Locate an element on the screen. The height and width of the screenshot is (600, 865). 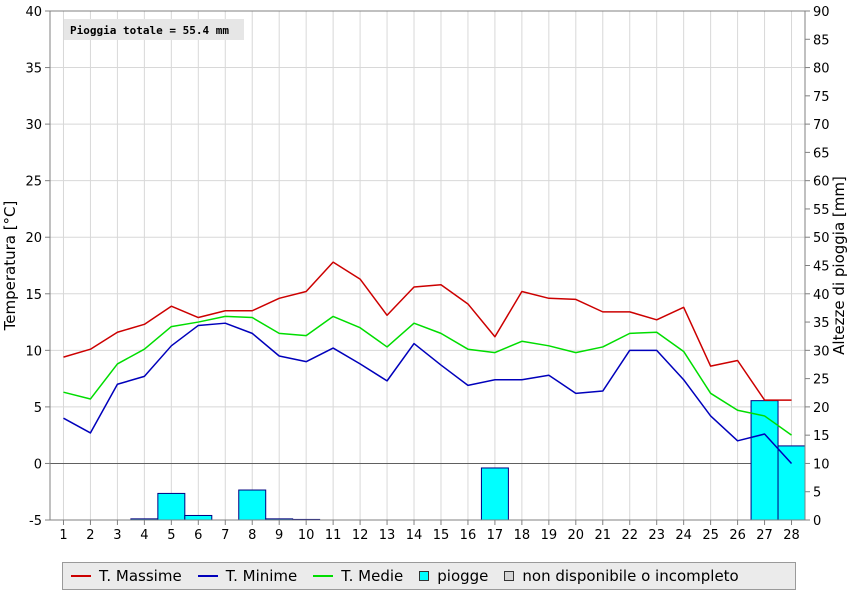
y-right-tick-label: 85 is located at coordinates (821, 40).